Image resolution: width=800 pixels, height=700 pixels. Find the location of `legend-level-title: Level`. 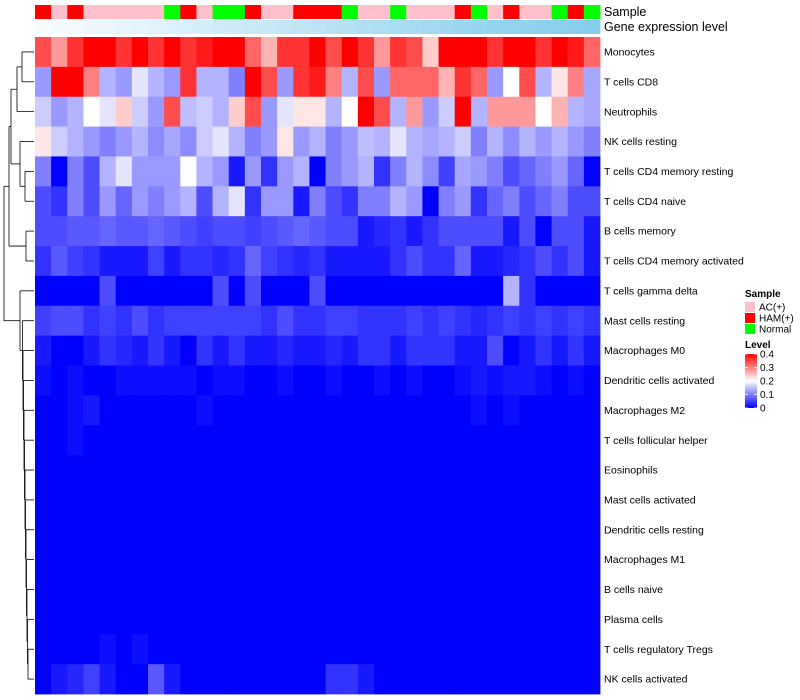

legend-level-title: Level is located at coordinates (758, 345).